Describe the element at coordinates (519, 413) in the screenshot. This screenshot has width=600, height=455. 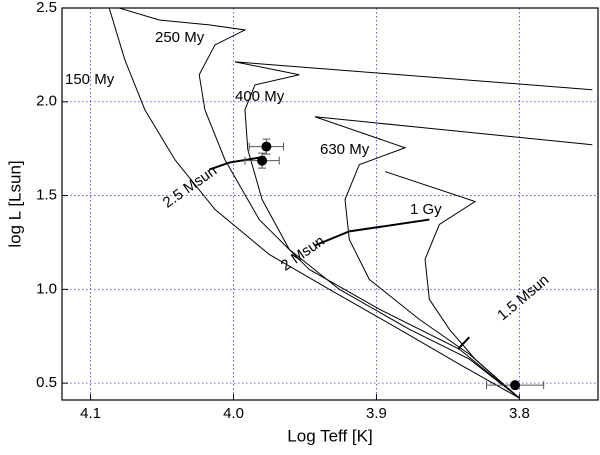
I see `x-tick-label: 3.8` at that location.